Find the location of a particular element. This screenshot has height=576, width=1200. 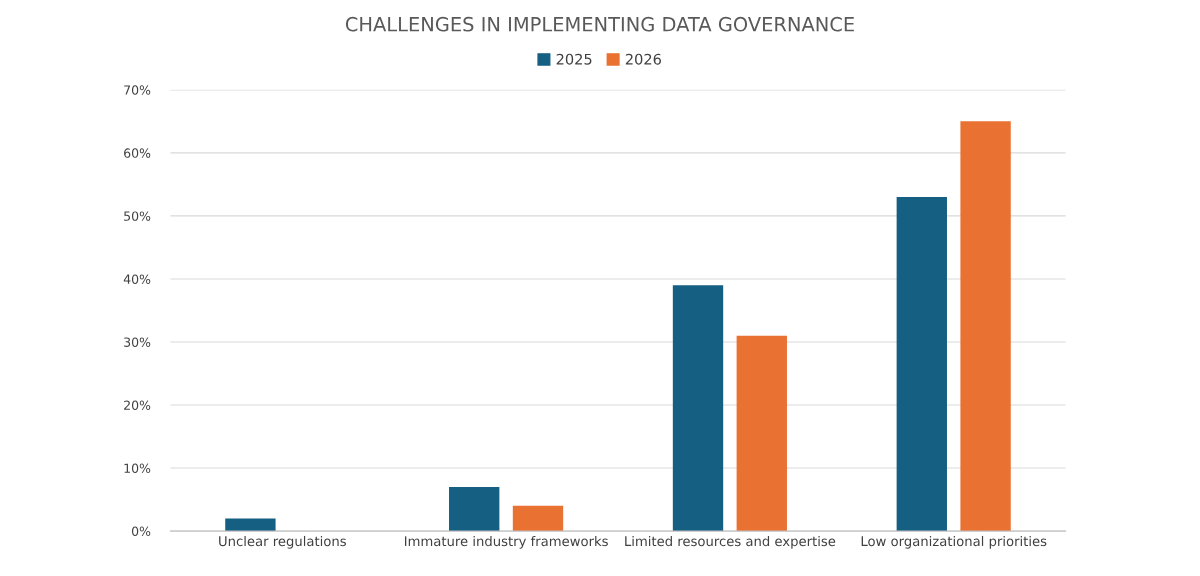

y-tick-label: 20% is located at coordinates (137, 405).